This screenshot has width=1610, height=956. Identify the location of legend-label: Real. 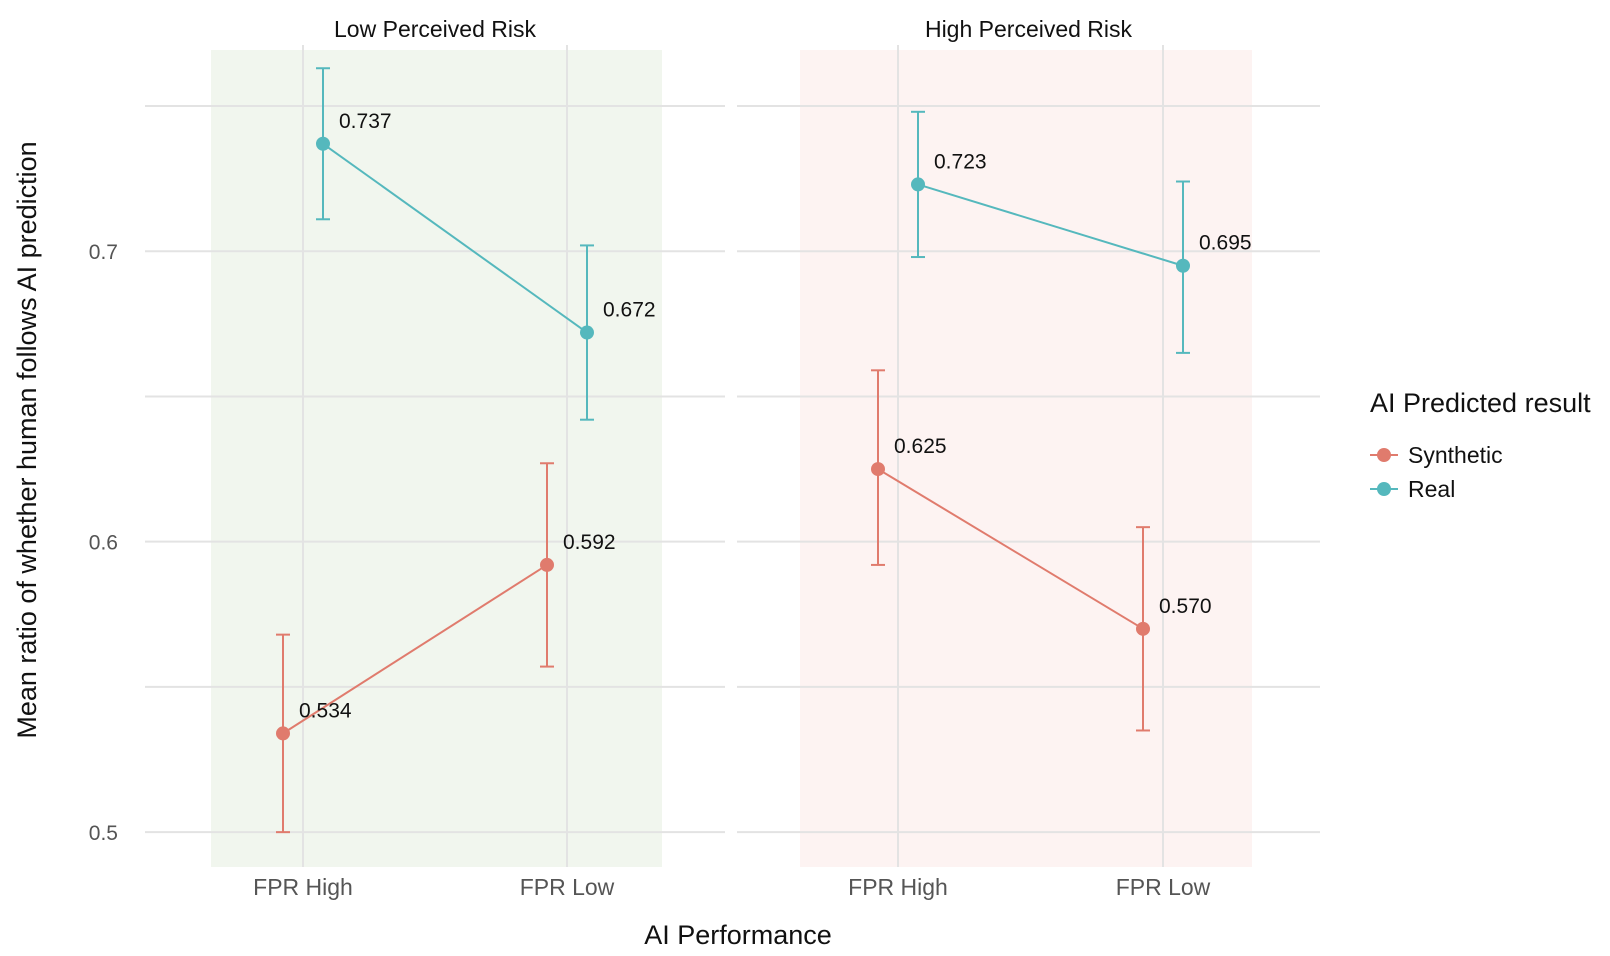
(1431, 489).